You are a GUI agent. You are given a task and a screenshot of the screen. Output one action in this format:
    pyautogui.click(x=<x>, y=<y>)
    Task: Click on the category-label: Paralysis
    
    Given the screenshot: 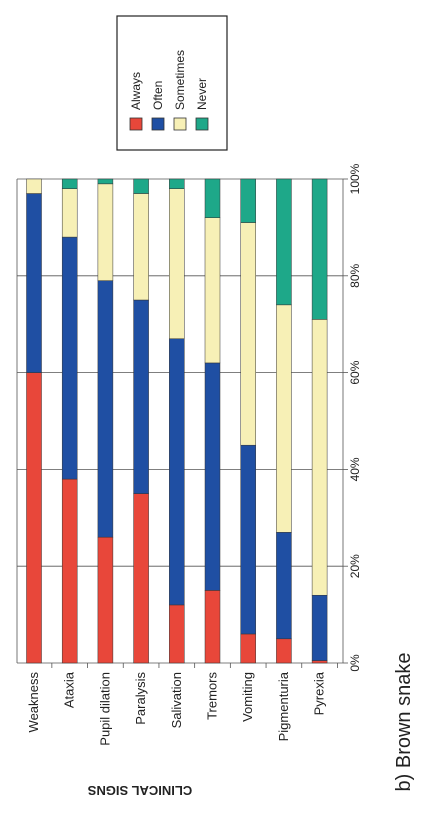 What is the action you would take?
    pyautogui.click(x=140, y=698)
    